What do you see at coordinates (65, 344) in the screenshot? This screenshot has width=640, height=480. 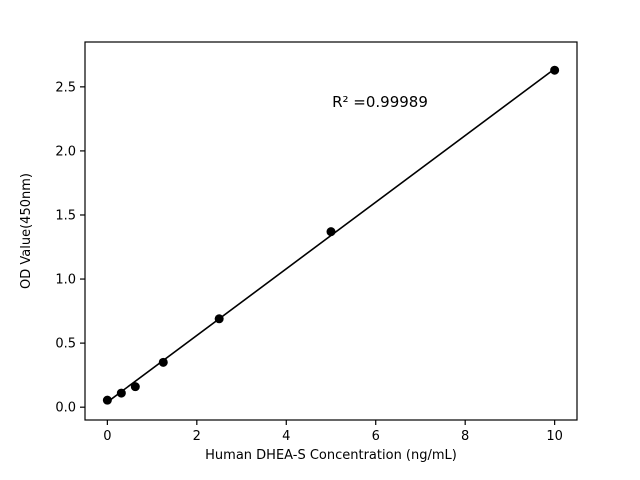 I see `y-tick-label: 0.5` at bounding box center [65, 344].